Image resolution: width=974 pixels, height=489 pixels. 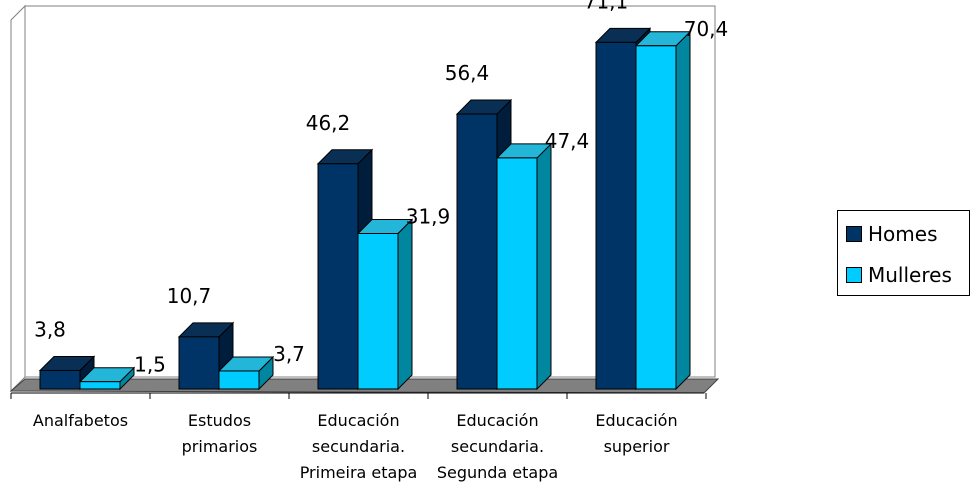 I want to click on legend-swatch-mulleres, so click(x=854, y=275).